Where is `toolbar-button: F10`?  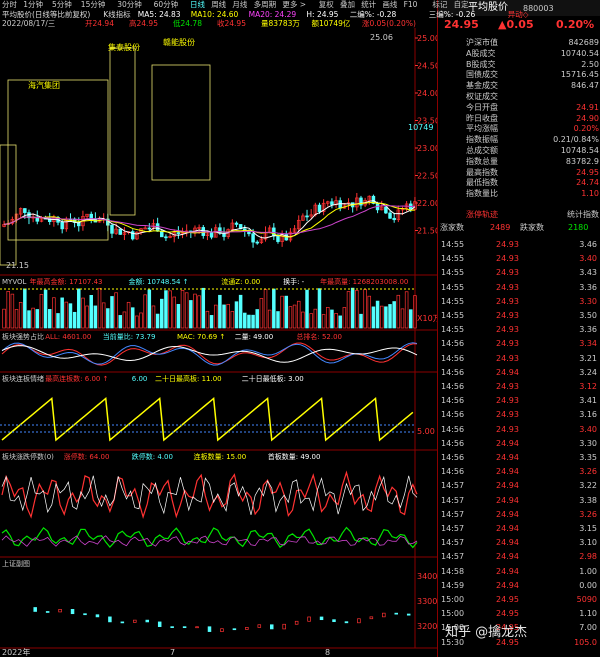 toolbar-button: F10 is located at coordinates (410, 4).